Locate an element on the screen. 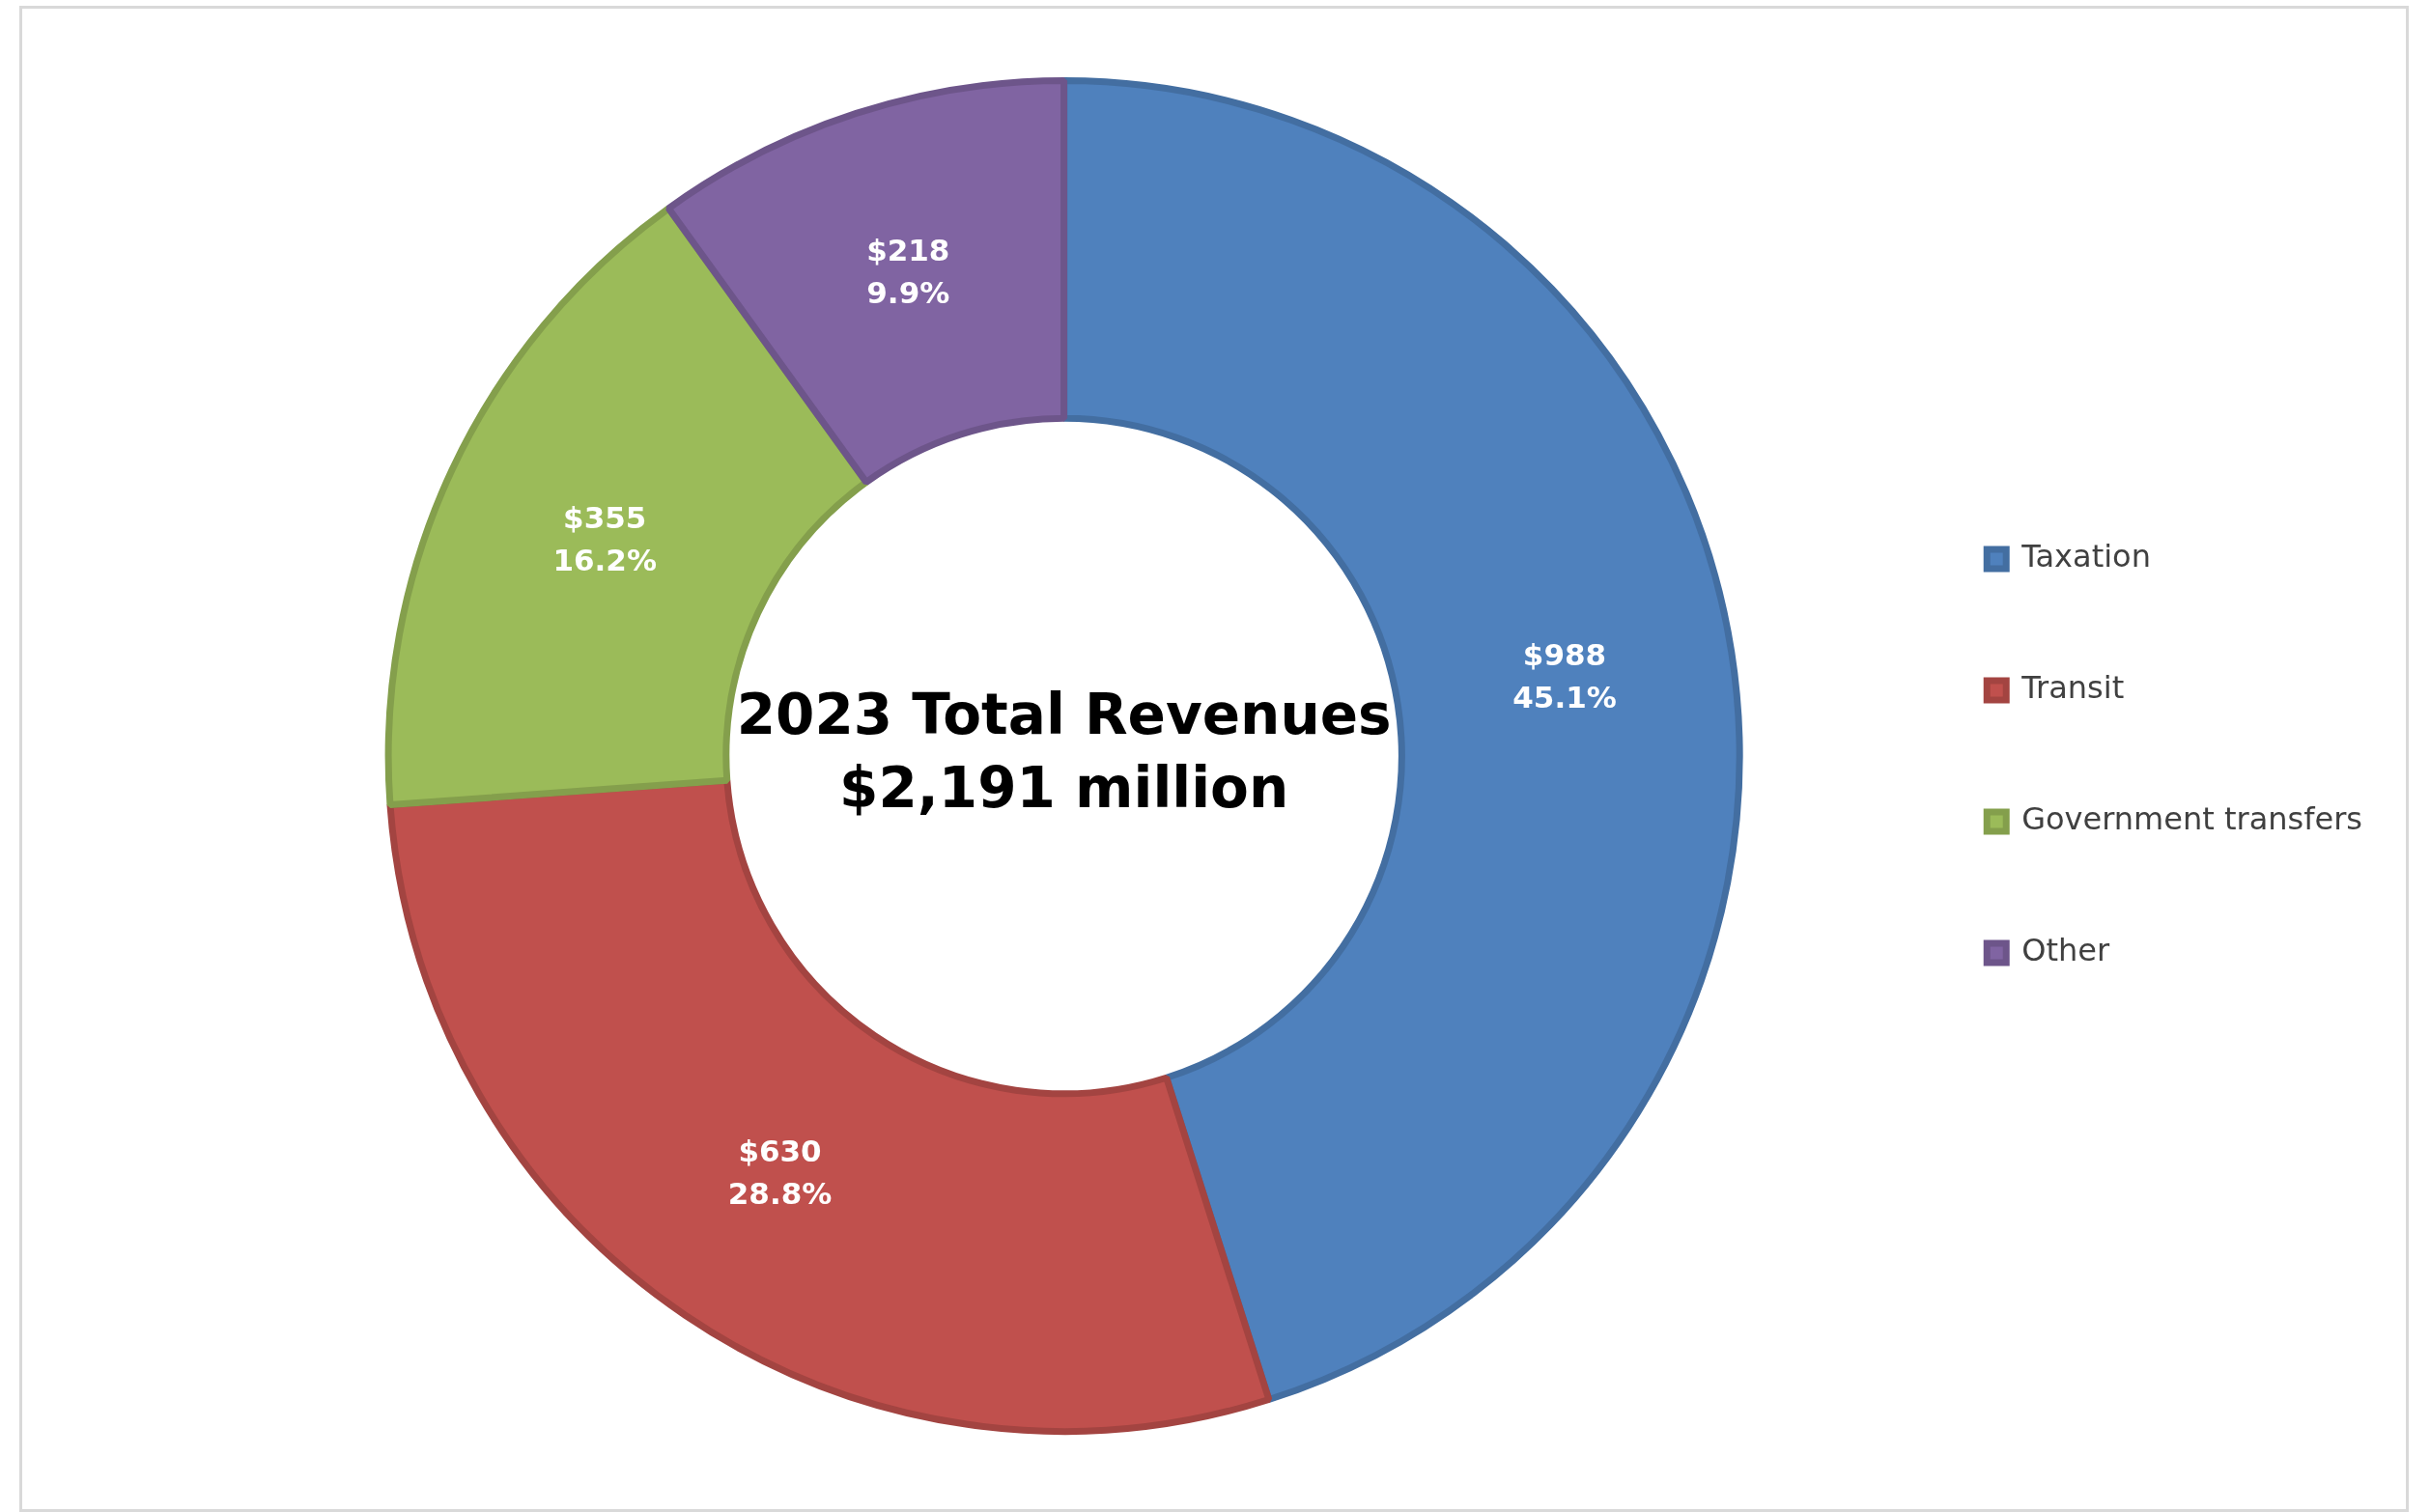 This screenshot has width=2430, height=1512. data-label: $355 16.2% is located at coordinates (604, 539).